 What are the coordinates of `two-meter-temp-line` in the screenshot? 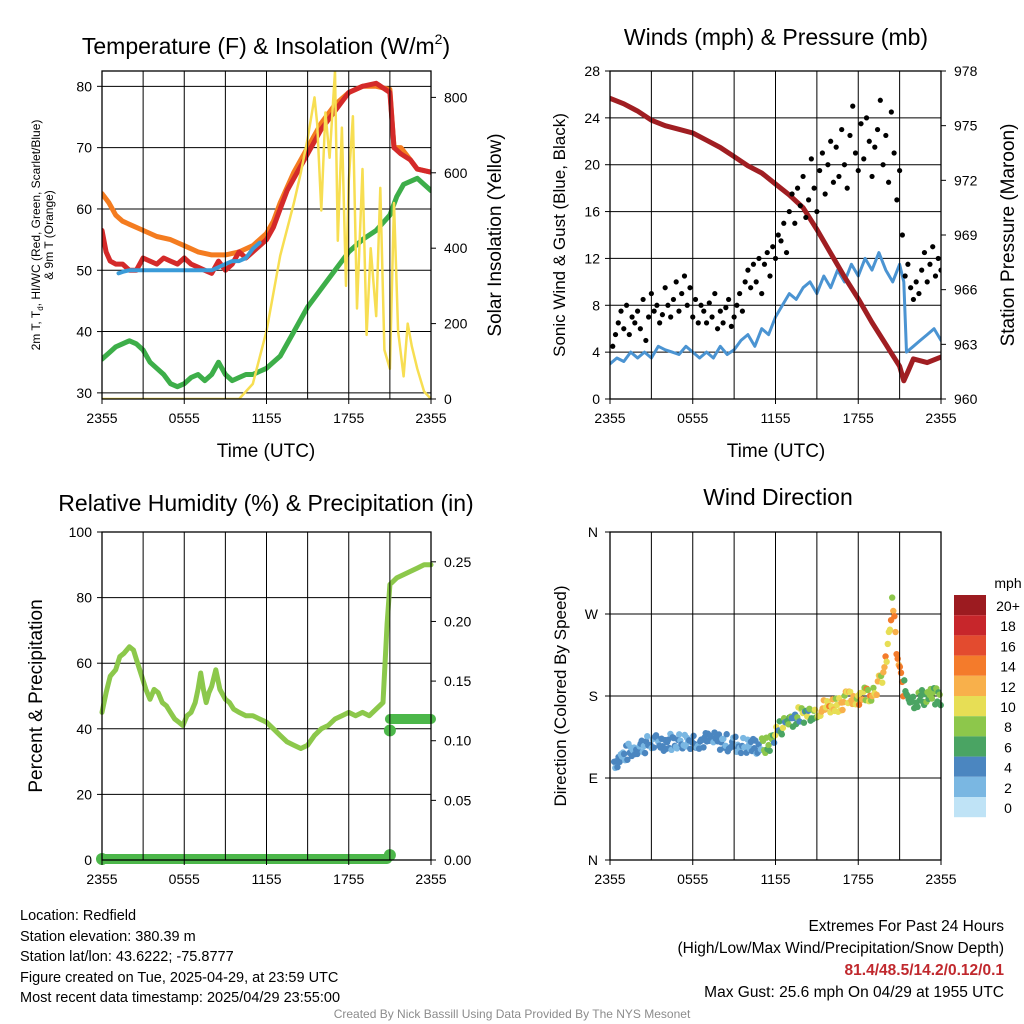 It's located at (266, 178).